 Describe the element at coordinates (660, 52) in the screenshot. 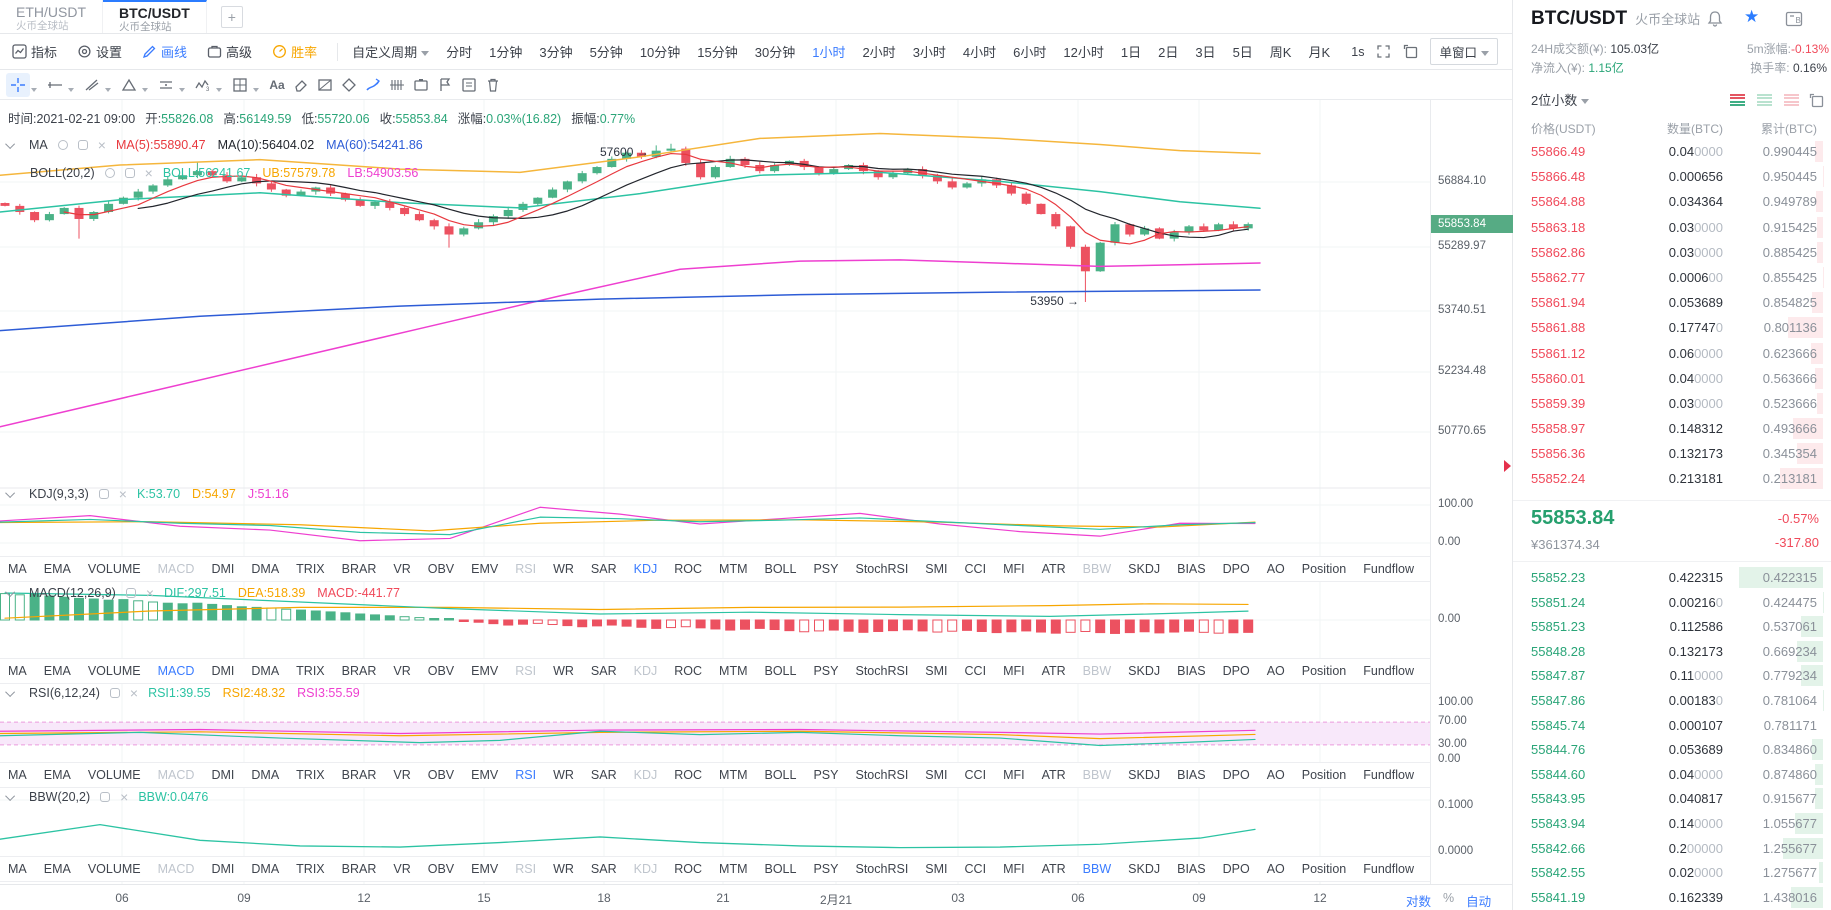

I see `period-10分钟: 10分钟` at that location.